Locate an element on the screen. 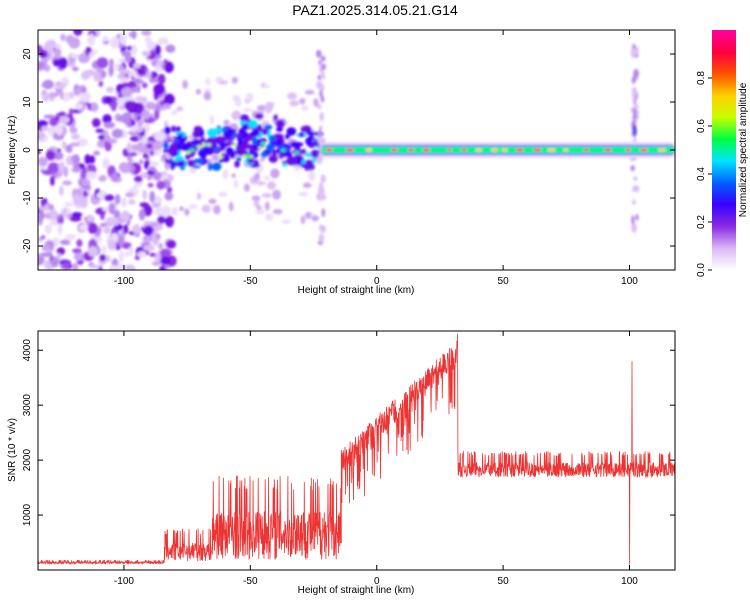  spec-y-tick-label: 10 is located at coordinates (27, 102).